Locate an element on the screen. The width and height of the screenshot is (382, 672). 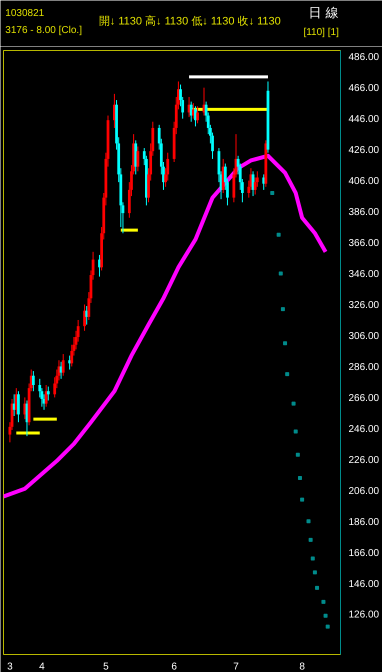
x-tick-label: 5 is located at coordinates (106, 667).